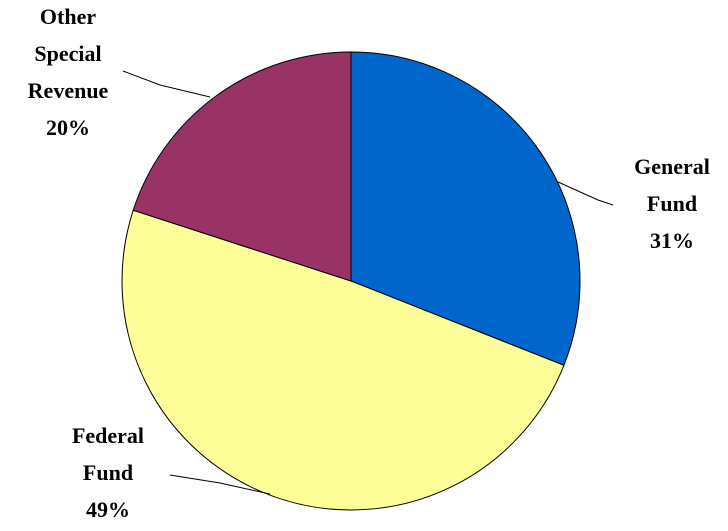 This screenshot has width=728, height=531. I want to click on pie-slice-other-special-revenue, so click(242, 166).